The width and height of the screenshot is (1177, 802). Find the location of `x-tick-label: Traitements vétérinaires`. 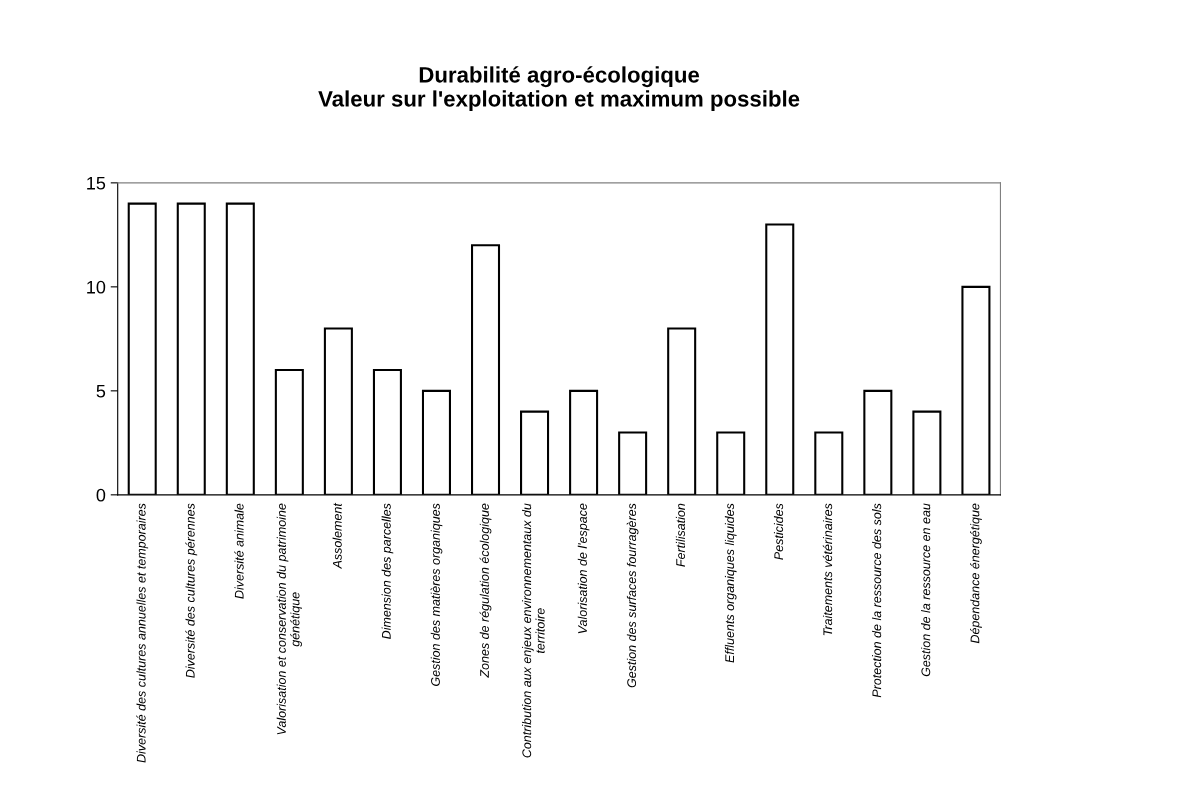

x-tick-label: Traitements vétérinaires is located at coordinates (827, 569).